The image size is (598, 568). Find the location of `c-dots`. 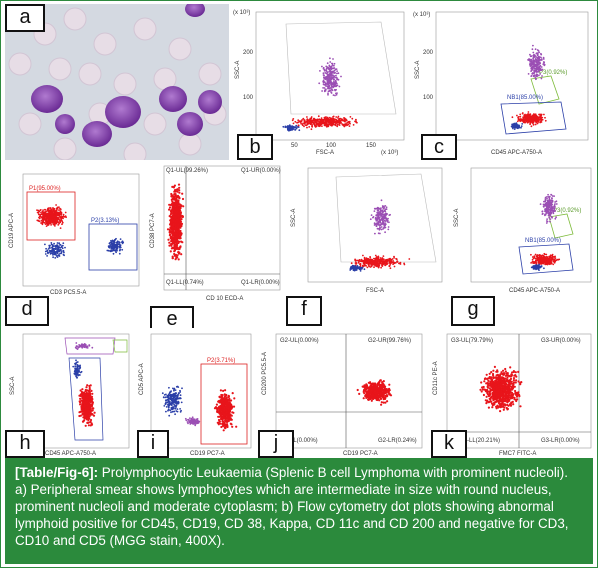

c-dots is located at coordinates (528, 87).